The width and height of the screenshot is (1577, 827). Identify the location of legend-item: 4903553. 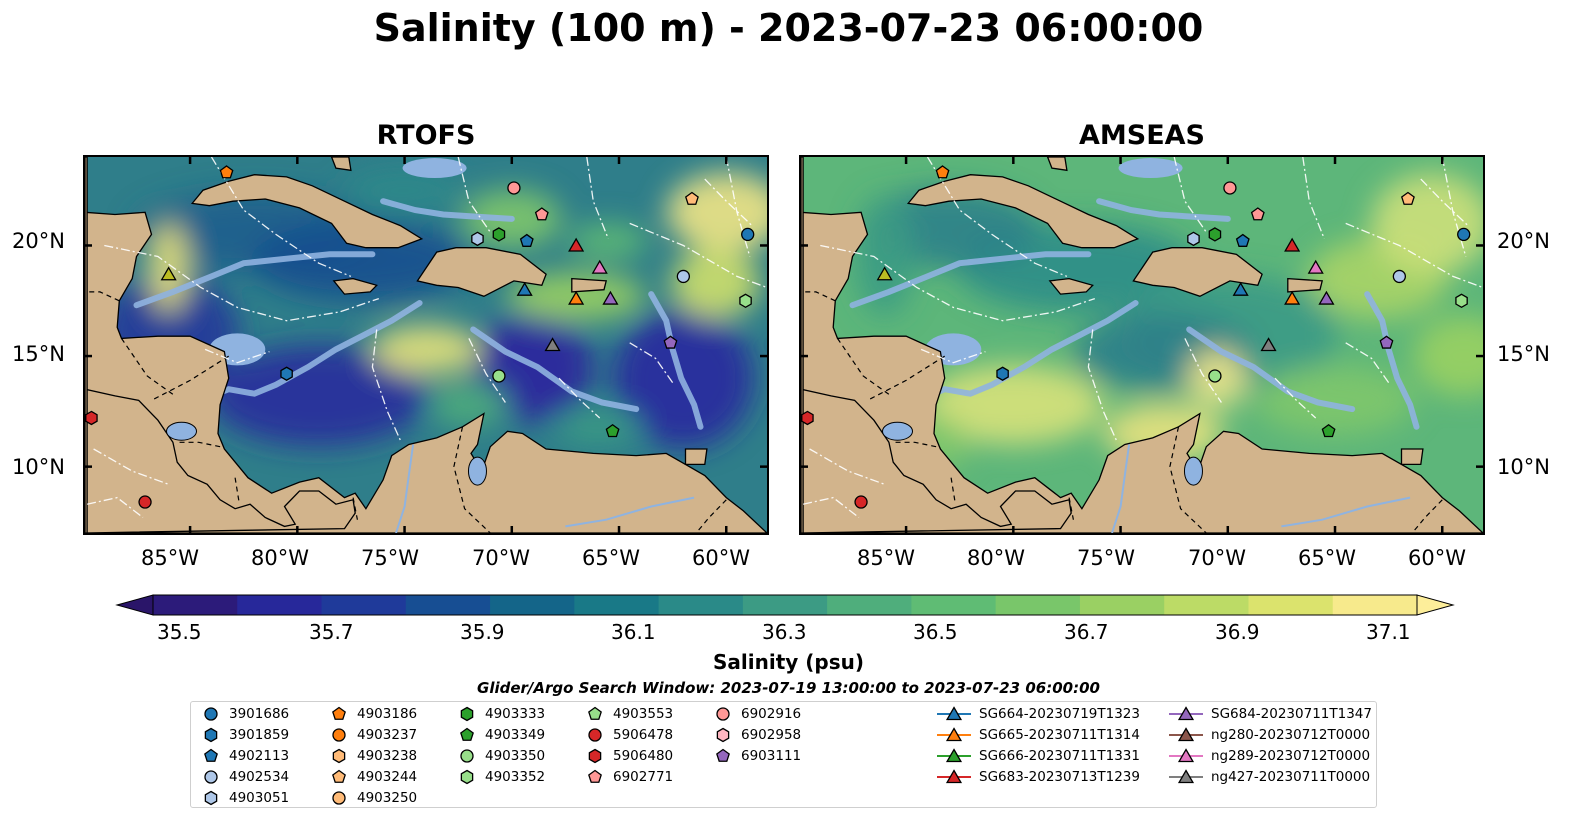
(629, 714).